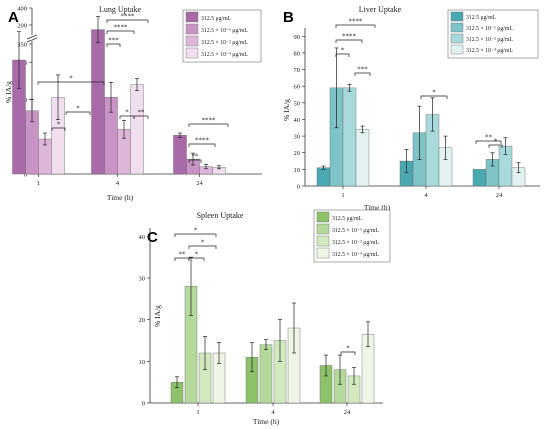 The height and width of the screenshot is (429, 550). Describe the element at coordinates (22, 45) in the screenshot. I see `y-tick-label: 350` at that location.